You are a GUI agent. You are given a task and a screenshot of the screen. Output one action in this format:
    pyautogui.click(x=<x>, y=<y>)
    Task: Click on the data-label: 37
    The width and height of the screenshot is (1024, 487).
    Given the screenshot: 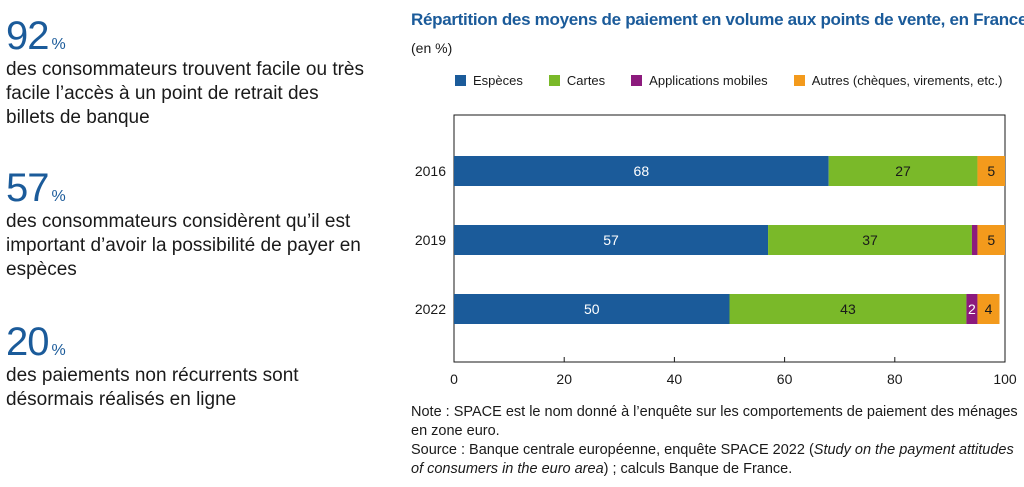 What is the action you would take?
    pyautogui.click(x=870, y=240)
    